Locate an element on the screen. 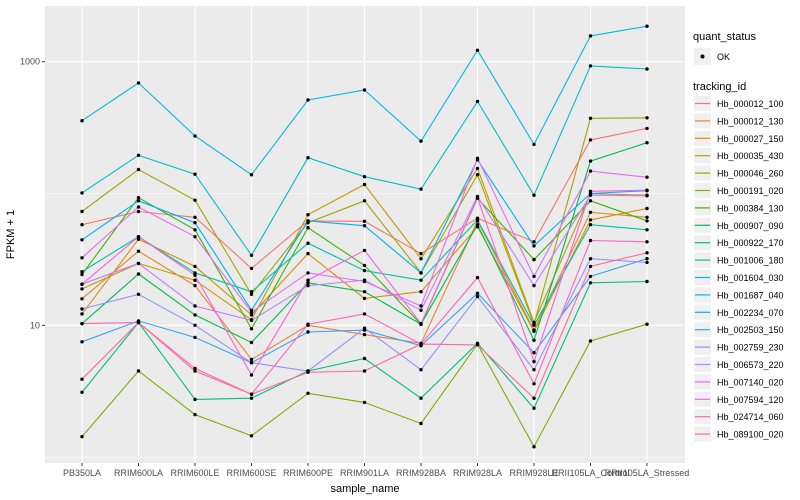 This screenshot has height=500, width=800. ok-point-icon is located at coordinates (702, 56).